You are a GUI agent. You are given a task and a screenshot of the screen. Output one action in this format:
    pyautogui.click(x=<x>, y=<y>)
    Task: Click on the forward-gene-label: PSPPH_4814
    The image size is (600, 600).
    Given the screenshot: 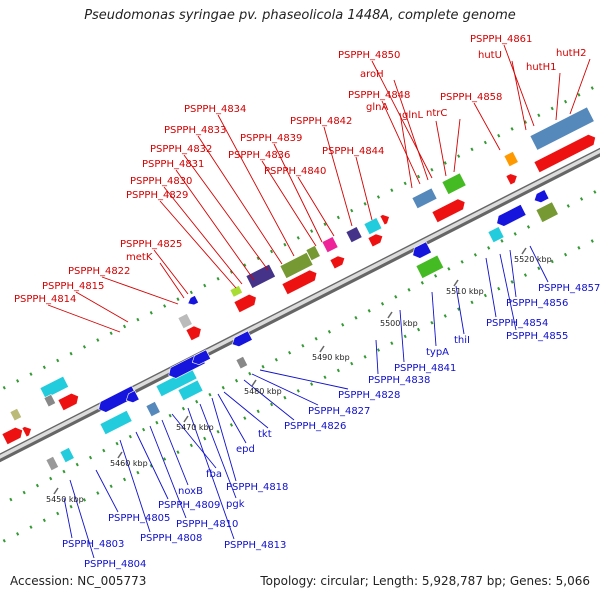 What is the action you would take?
    pyautogui.click(x=45, y=299)
    